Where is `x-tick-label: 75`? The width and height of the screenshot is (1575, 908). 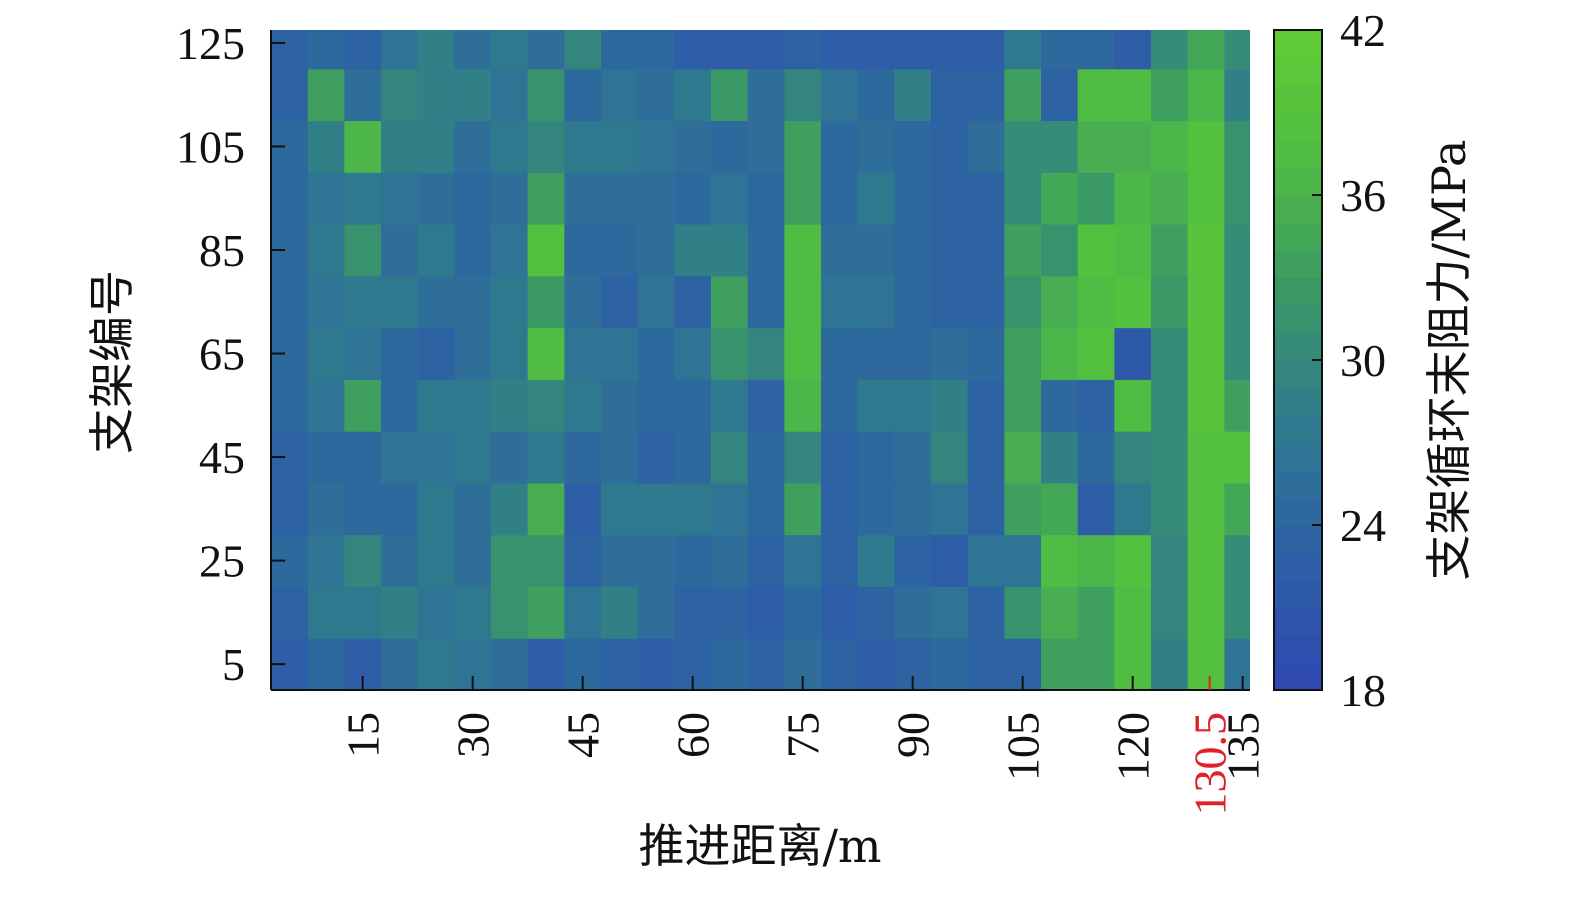
x-tick-label: 75 is located at coordinates (803, 735).